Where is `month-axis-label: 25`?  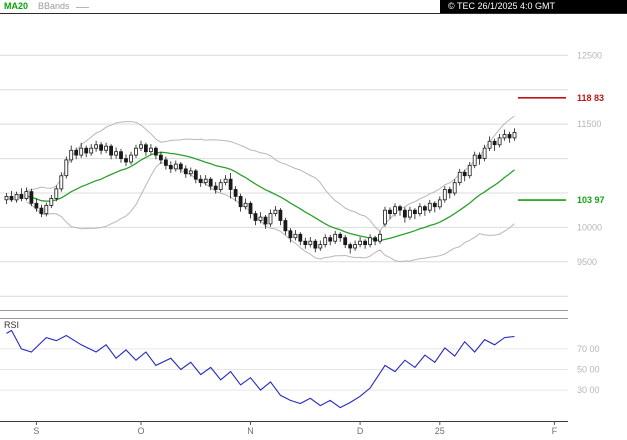 month-axis-label: 25 is located at coordinates (440, 431).